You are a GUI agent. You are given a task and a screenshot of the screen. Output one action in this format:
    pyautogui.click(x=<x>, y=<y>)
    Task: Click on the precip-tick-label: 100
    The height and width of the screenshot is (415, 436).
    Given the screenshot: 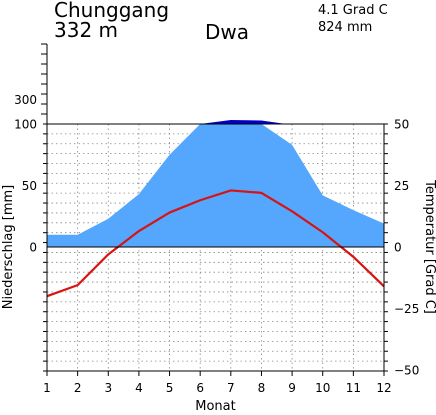 What is the action you would take?
    pyautogui.click(x=25, y=125)
    